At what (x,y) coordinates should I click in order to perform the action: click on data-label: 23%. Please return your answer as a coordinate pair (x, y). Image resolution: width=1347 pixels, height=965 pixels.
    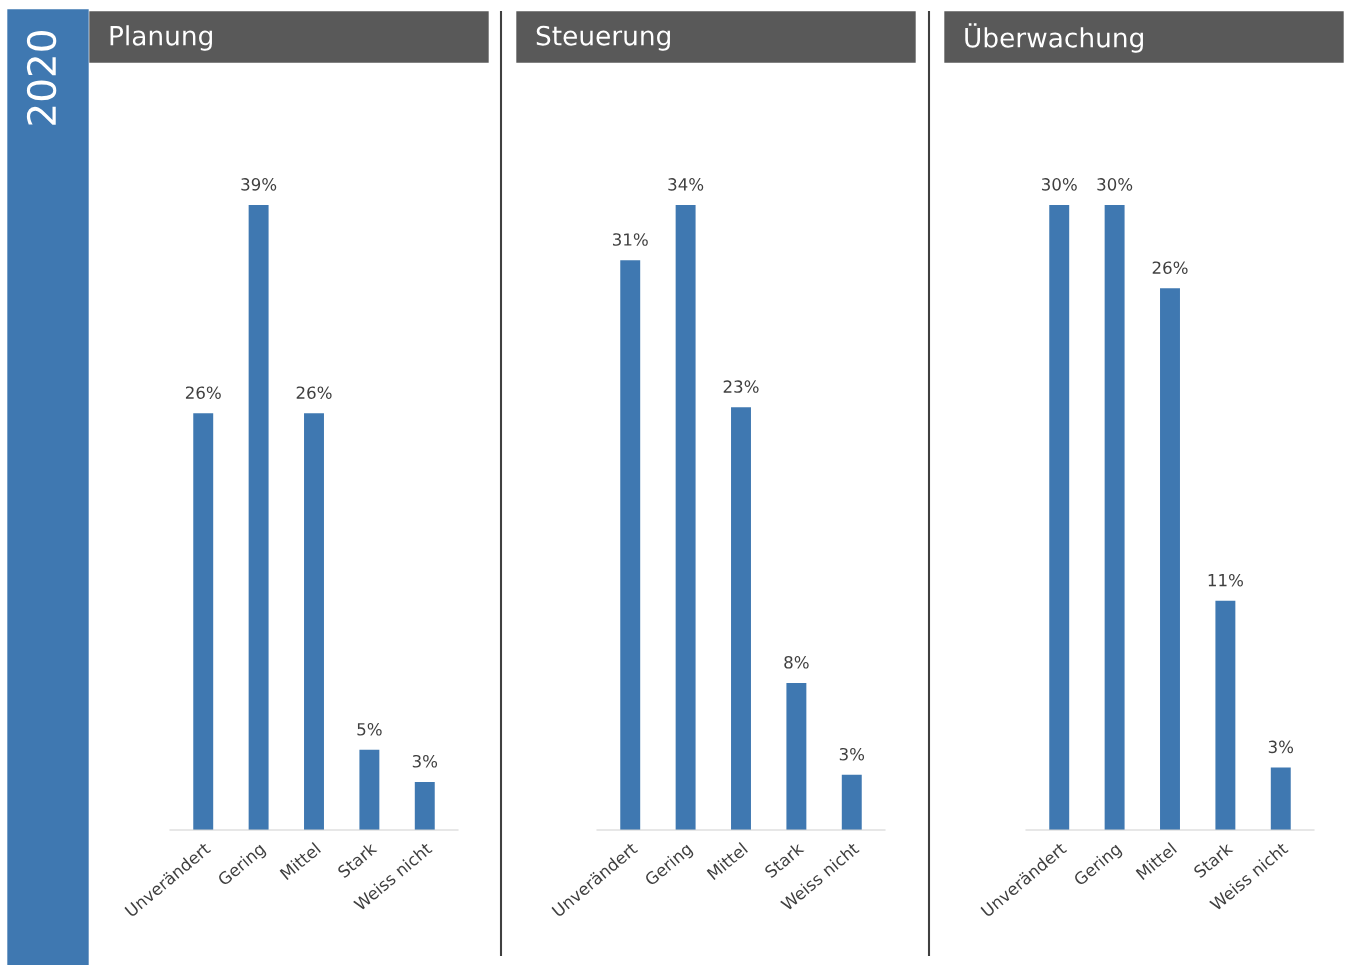
    Looking at the image, I should click on (741, 386).